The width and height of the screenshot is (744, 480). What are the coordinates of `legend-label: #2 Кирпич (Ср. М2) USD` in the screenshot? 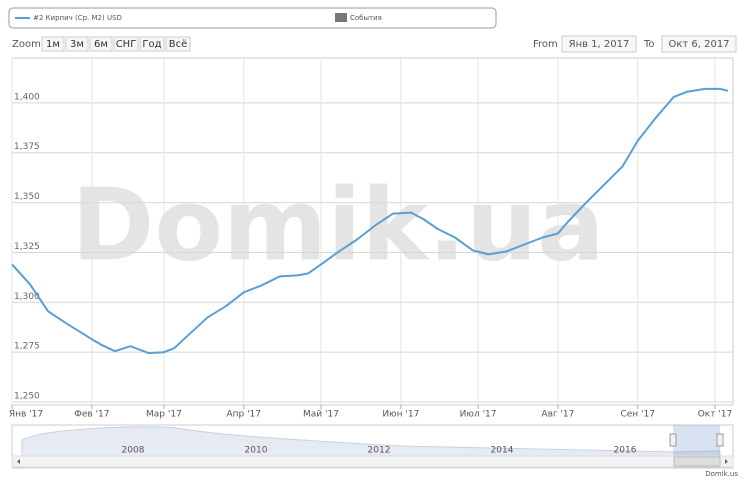 It's located at (77, 18).